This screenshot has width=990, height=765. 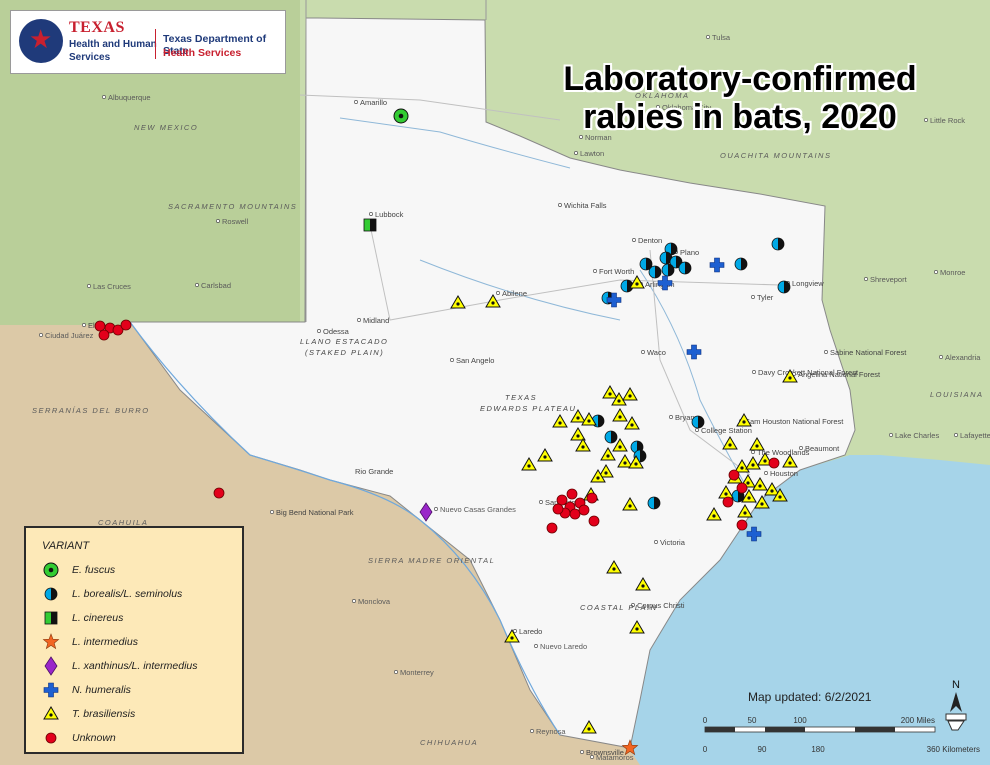 I want to click on svg-text: Roswell, so click(x=235, y=221).